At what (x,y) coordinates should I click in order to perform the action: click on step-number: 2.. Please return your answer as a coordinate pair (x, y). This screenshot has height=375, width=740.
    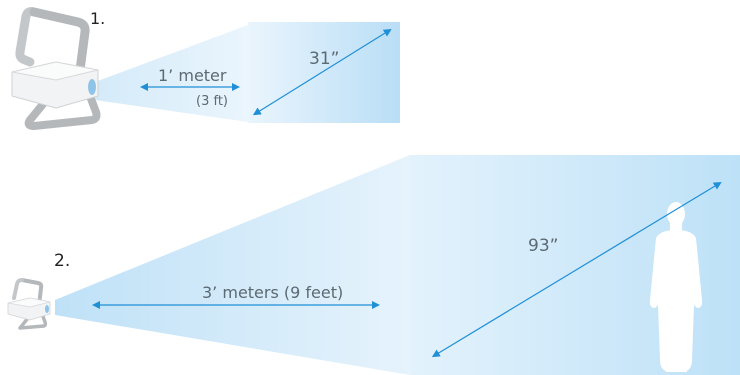
    Looking at the image, I should click on (62, 261).